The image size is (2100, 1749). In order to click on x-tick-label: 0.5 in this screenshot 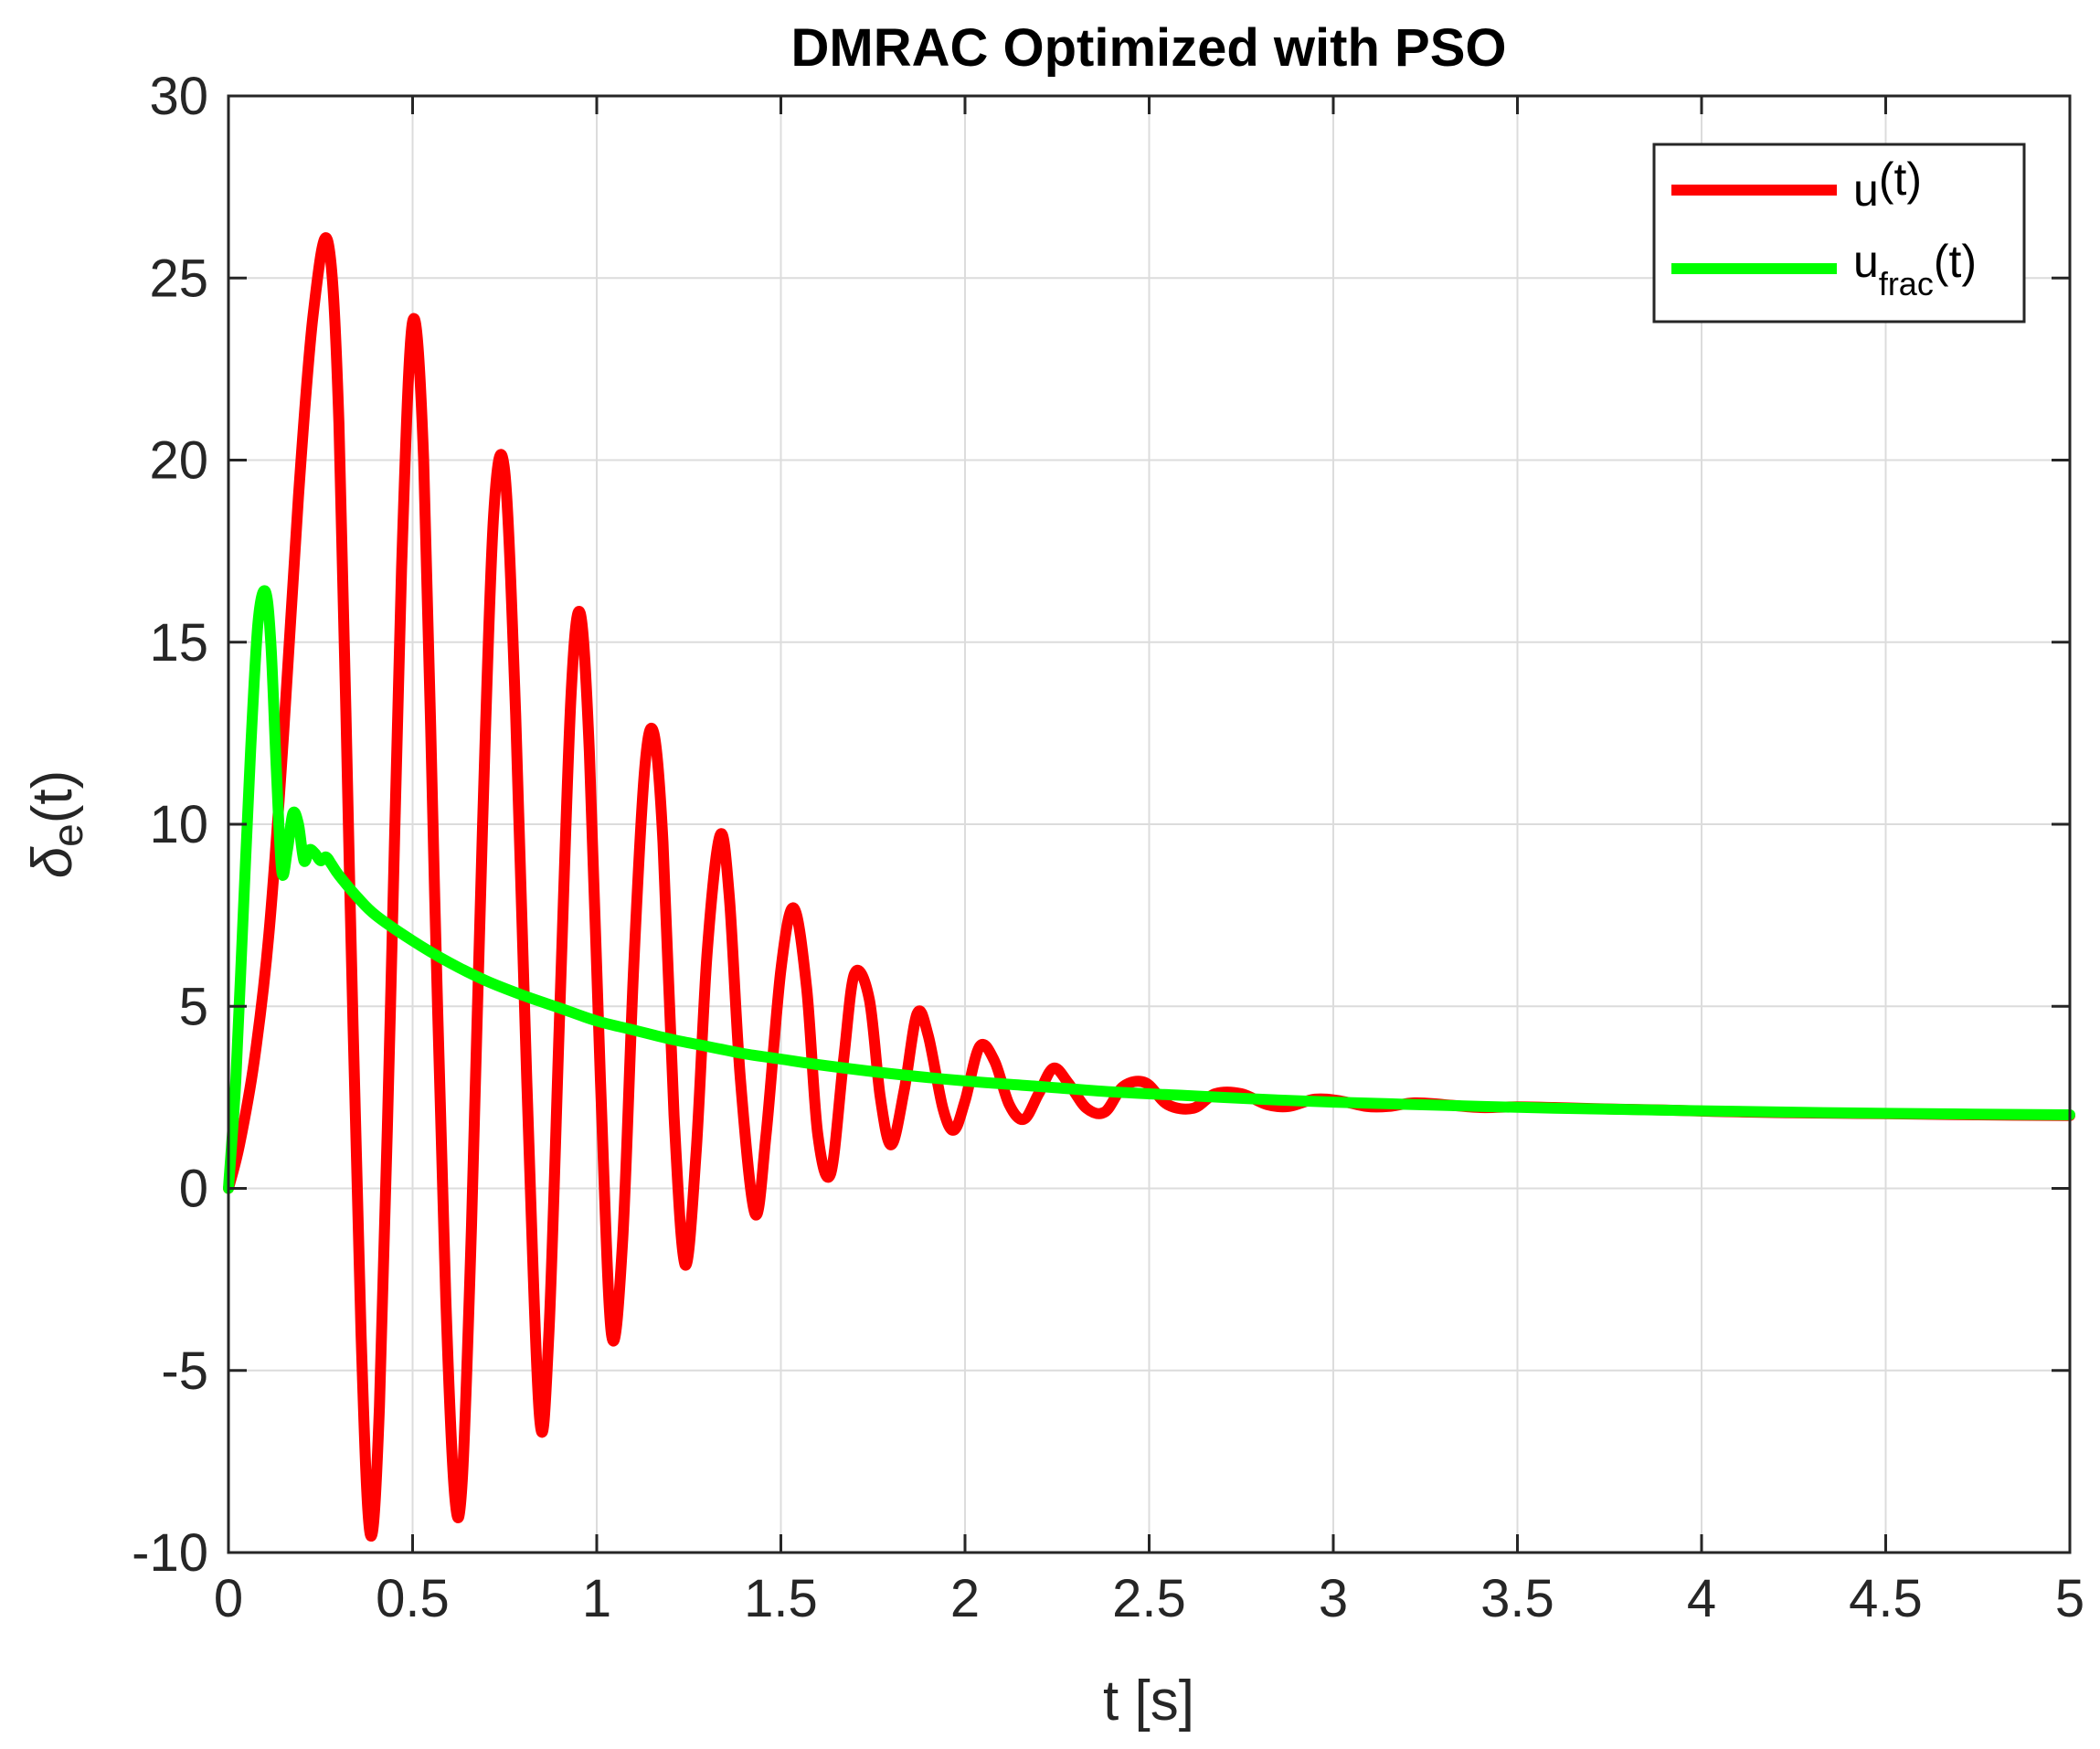, I will do `click(413, 1598)`.